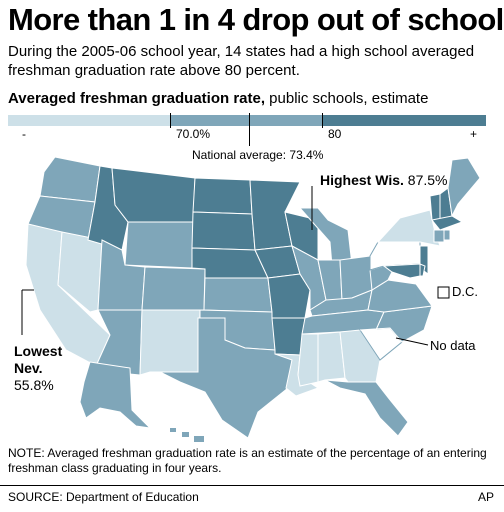 Image resolution: width=504 pixels, height=512 pixels. Describe the element at coordinates (347, 98) in the screenshot. I see `legend-title-rest: public schools, estimate` at that location.